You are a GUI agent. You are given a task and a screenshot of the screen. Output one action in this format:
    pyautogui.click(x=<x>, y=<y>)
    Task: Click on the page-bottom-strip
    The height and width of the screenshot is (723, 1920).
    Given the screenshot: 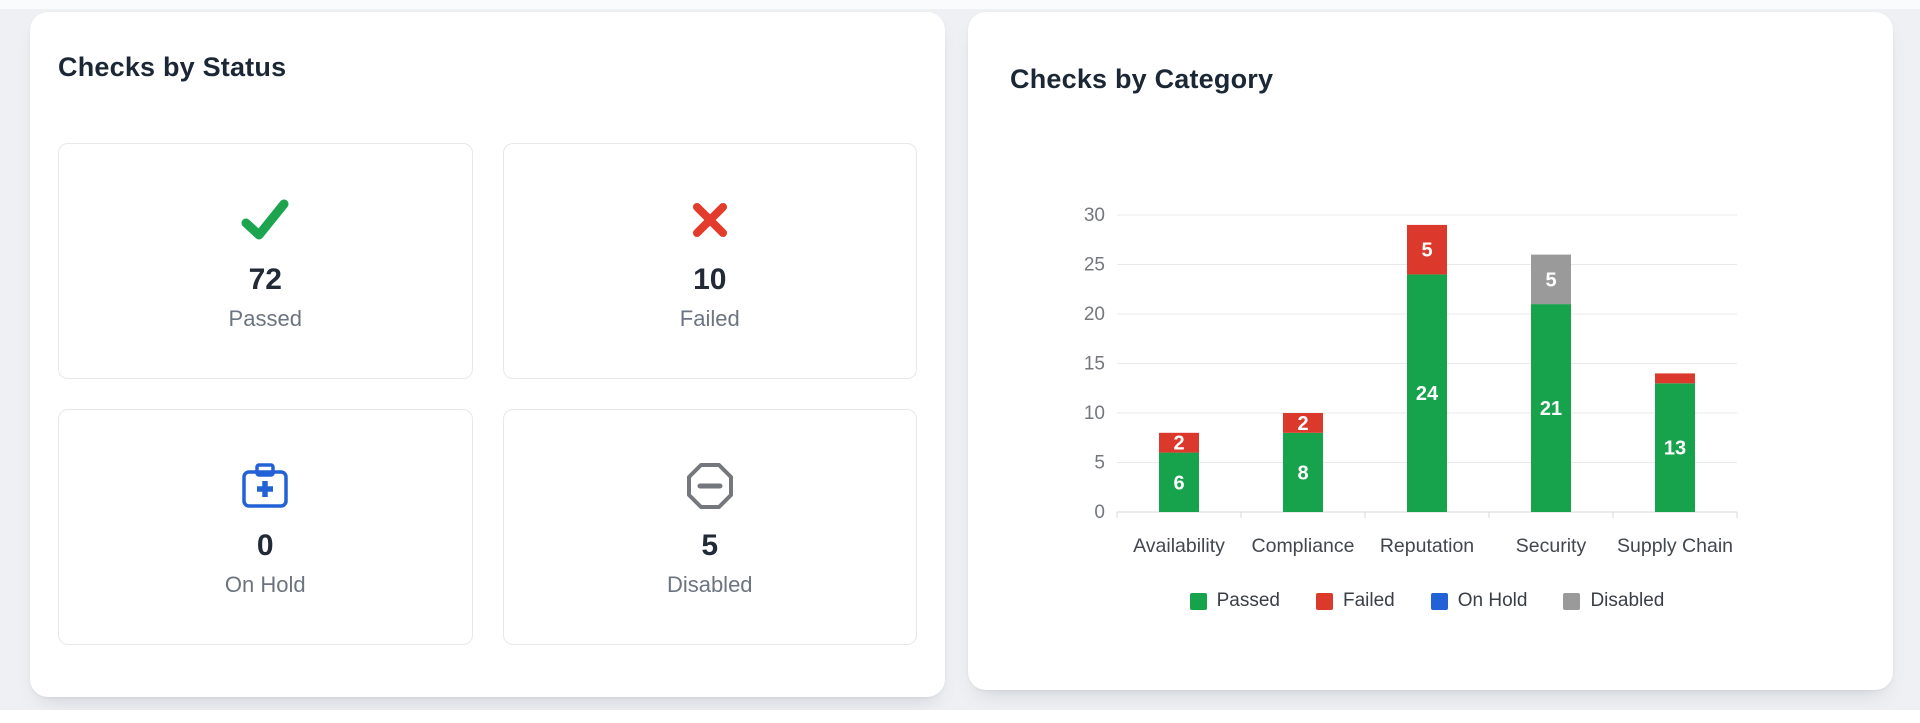 What is the action you would take?
    pyautogui.click(x=960, y=716)
    